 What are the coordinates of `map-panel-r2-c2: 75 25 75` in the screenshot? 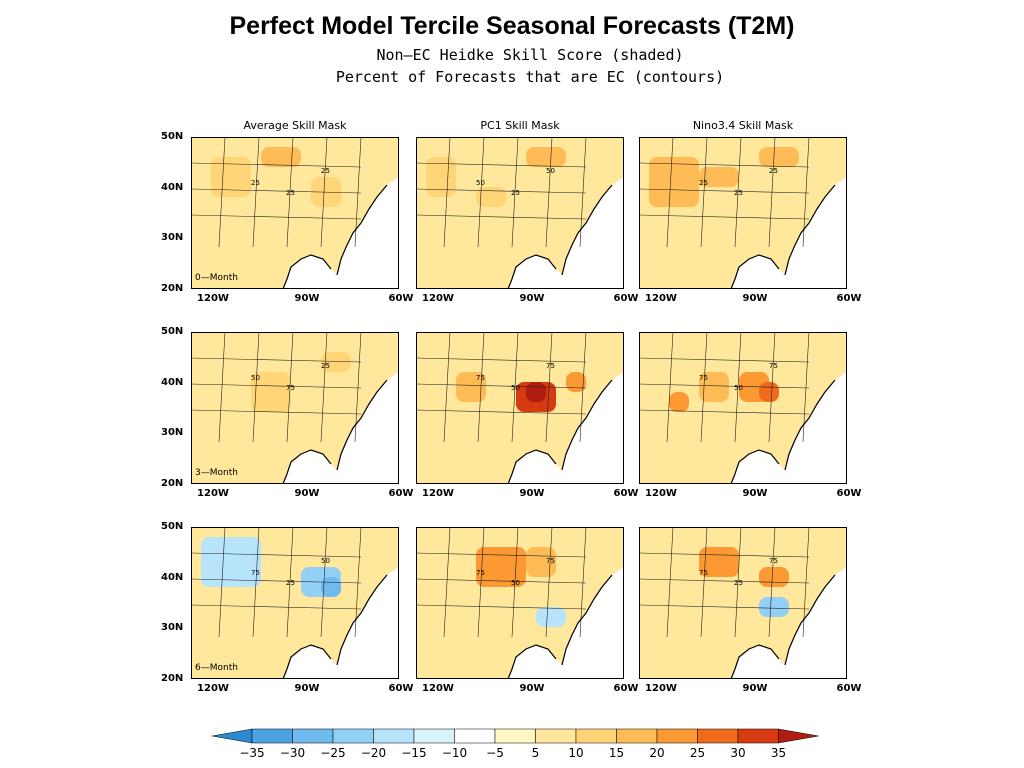 It's located at (743, 603).